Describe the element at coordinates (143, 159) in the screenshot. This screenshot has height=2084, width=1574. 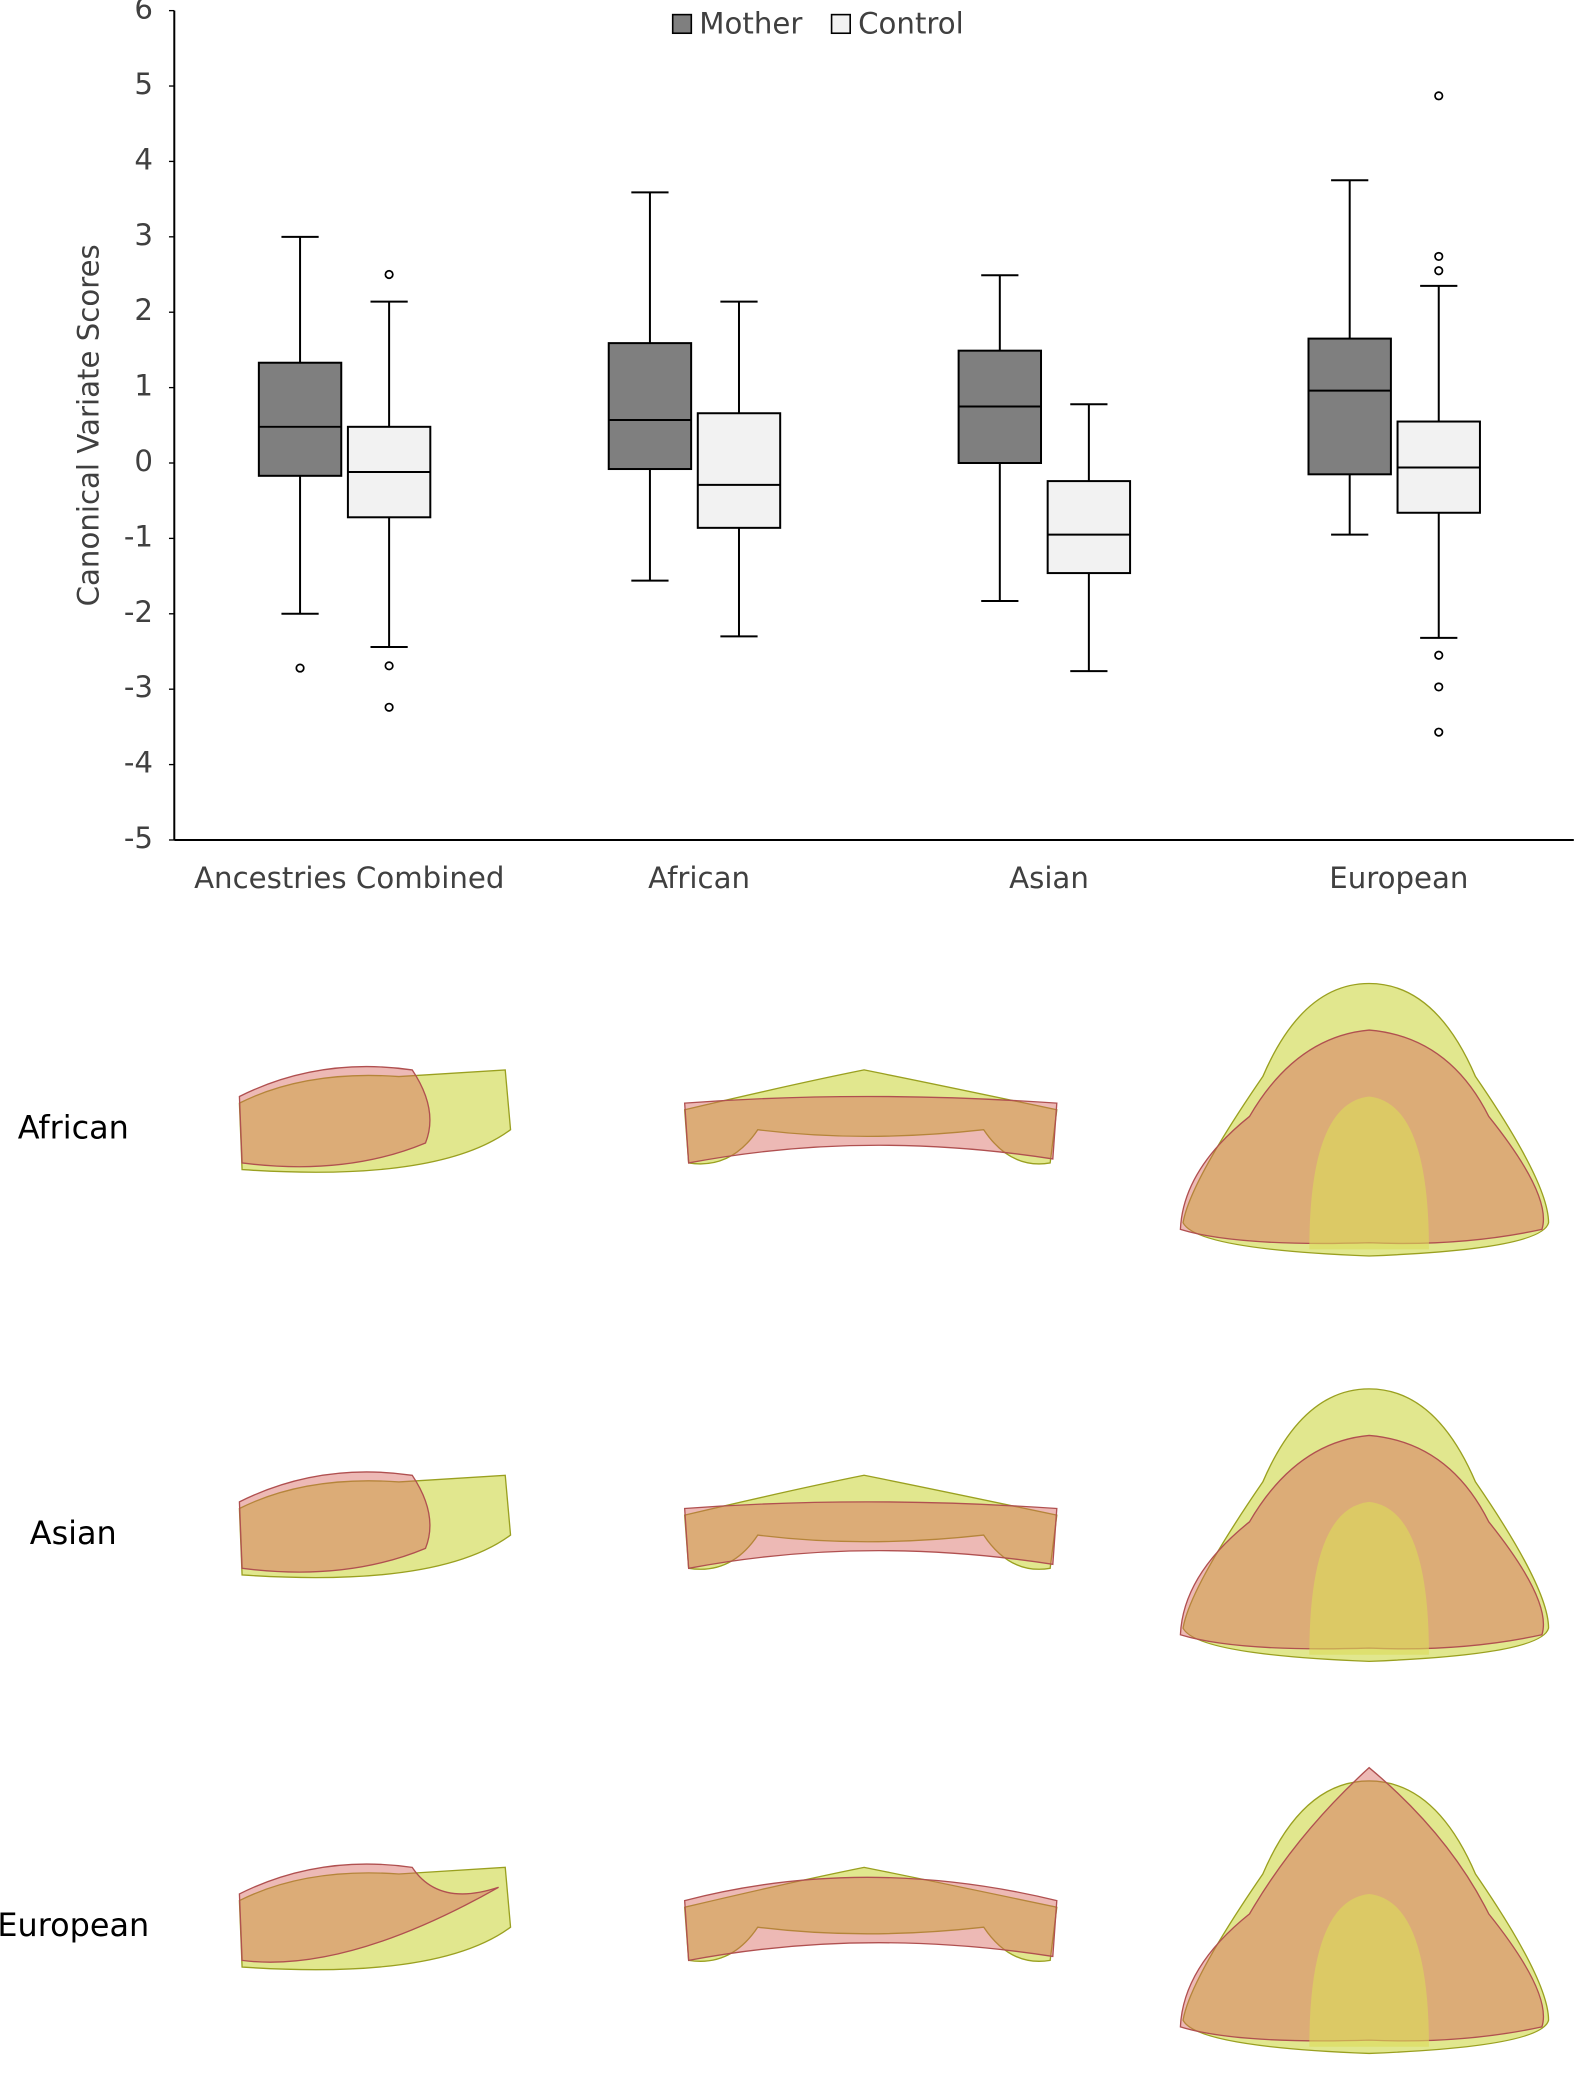
I see `y-tick-label: 4` at that location.